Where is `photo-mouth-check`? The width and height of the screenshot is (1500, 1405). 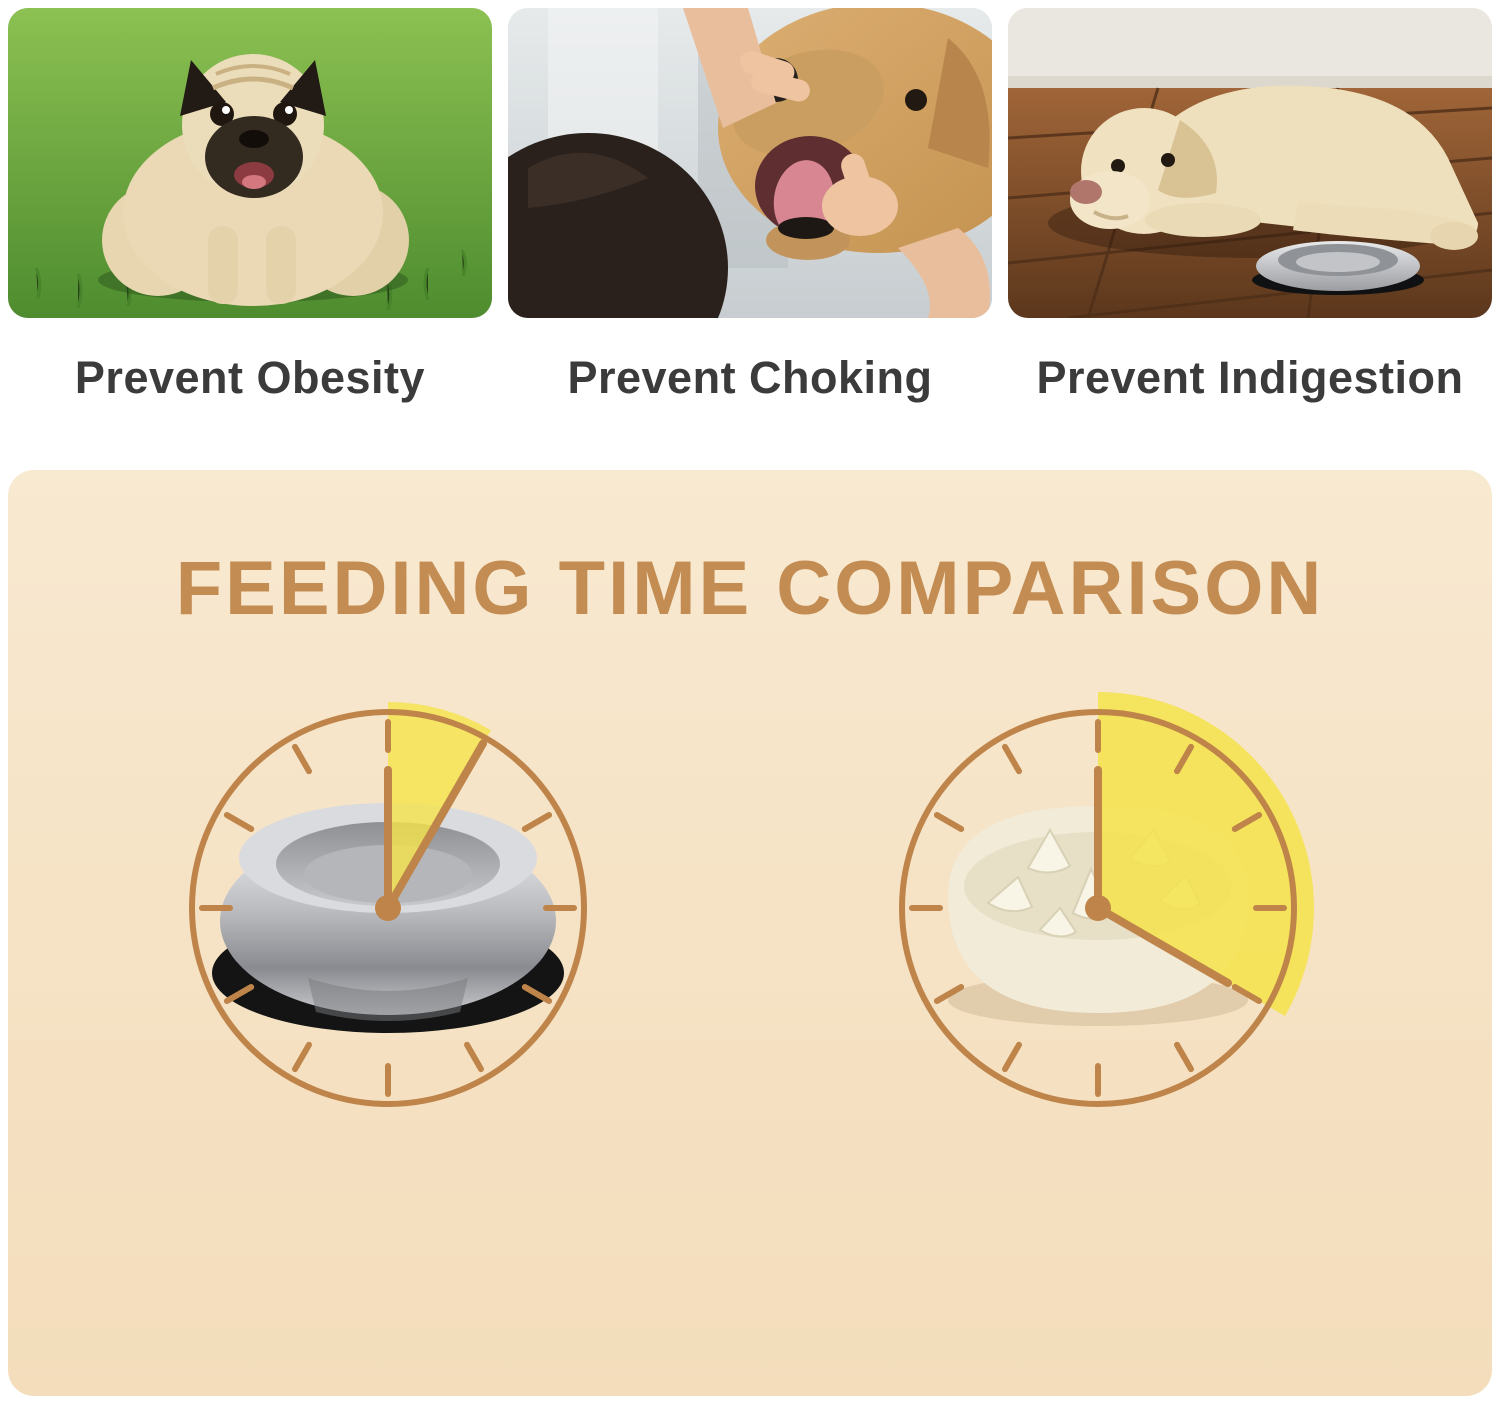
photo-mouth-check is located at coordinates (750, 163).